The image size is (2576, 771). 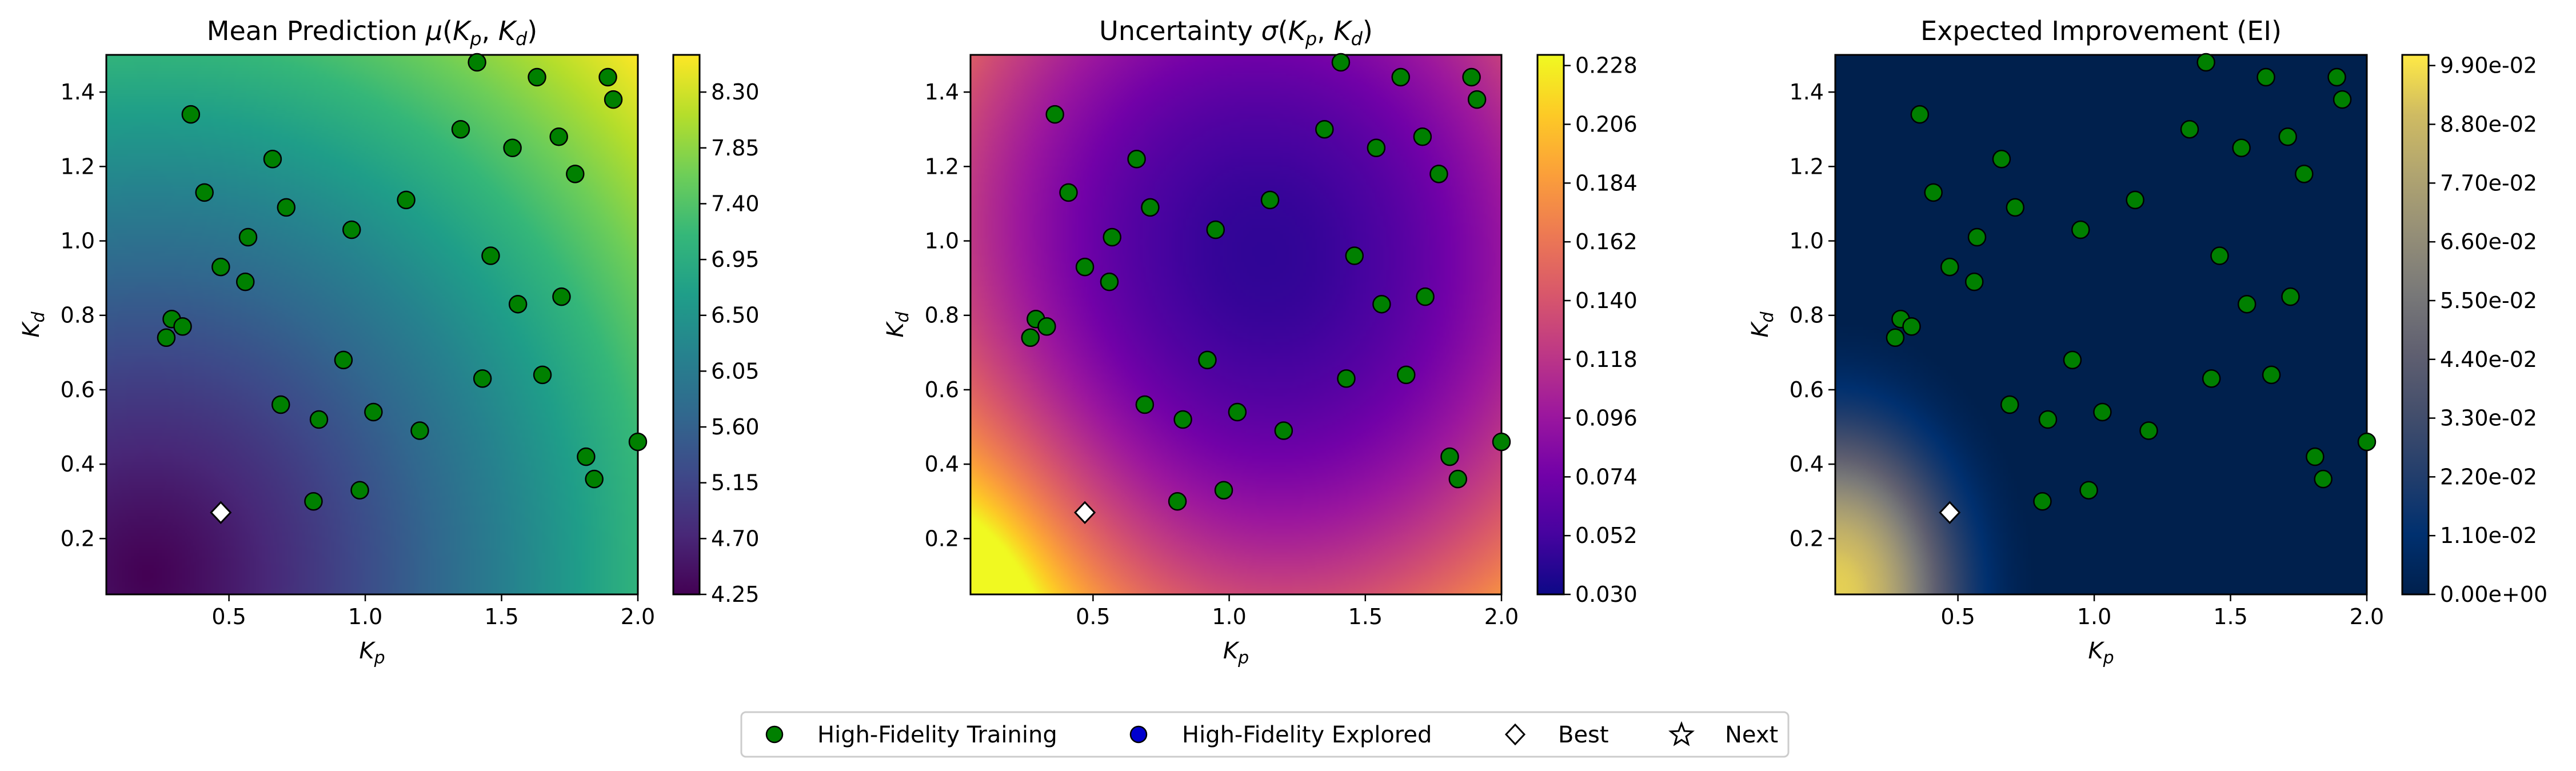 I want to click on axes-frame, so click(x=2101, y=325).